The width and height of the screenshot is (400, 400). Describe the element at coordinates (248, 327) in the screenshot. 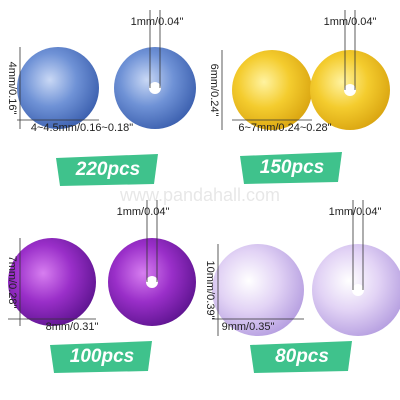

I see `width-size: 9mm/0.35"` at that location.